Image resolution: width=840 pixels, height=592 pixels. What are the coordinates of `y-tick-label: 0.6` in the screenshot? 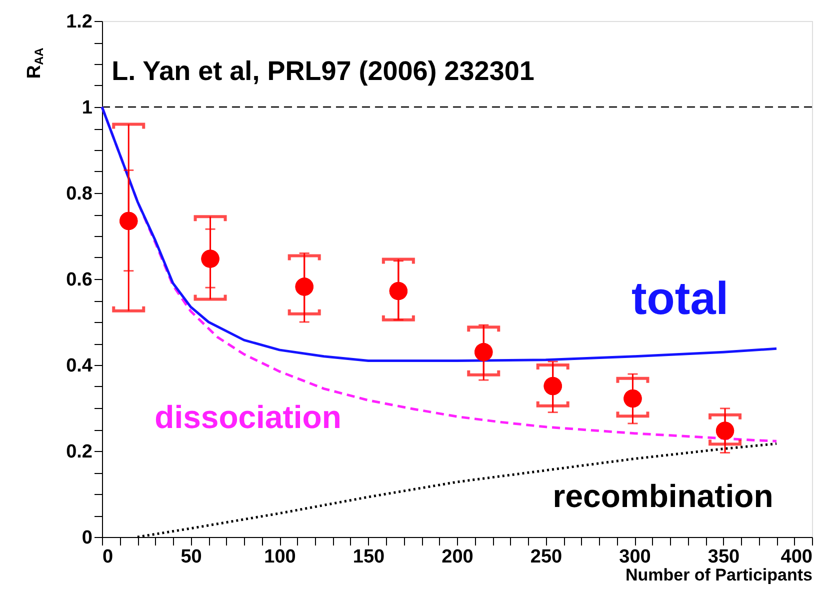 It's located at (79, 280).